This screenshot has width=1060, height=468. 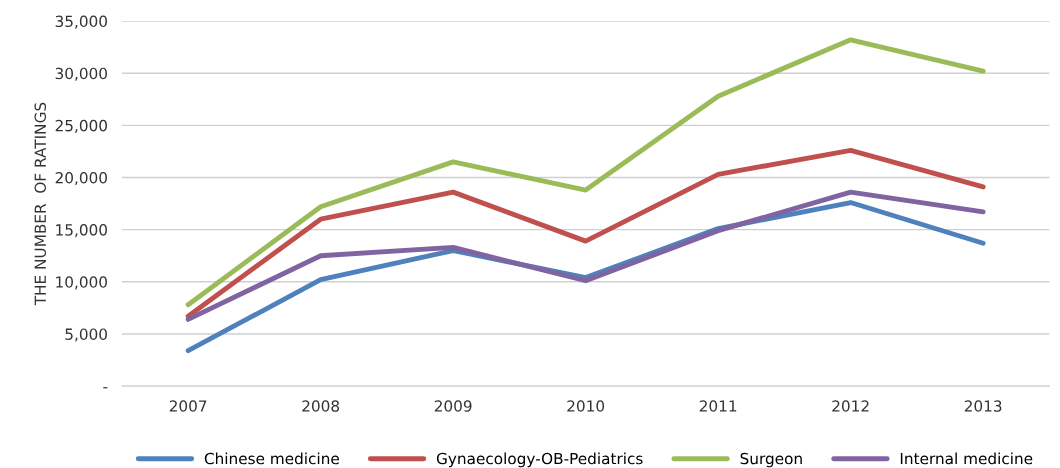 What do you see at coordinates (81, 22) in the screenshot?
I see `y-tick-label: 35,000` at bounding box center [81, 22].